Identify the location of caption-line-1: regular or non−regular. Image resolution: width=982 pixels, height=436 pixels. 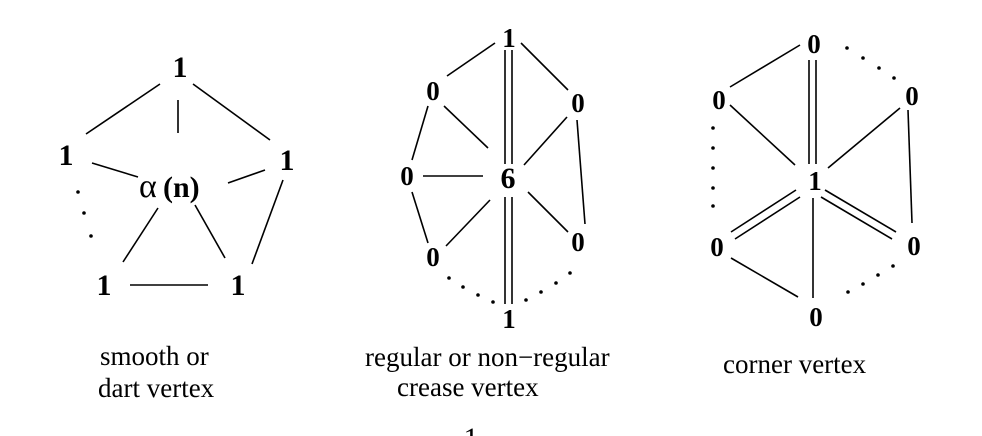
(487, 357).